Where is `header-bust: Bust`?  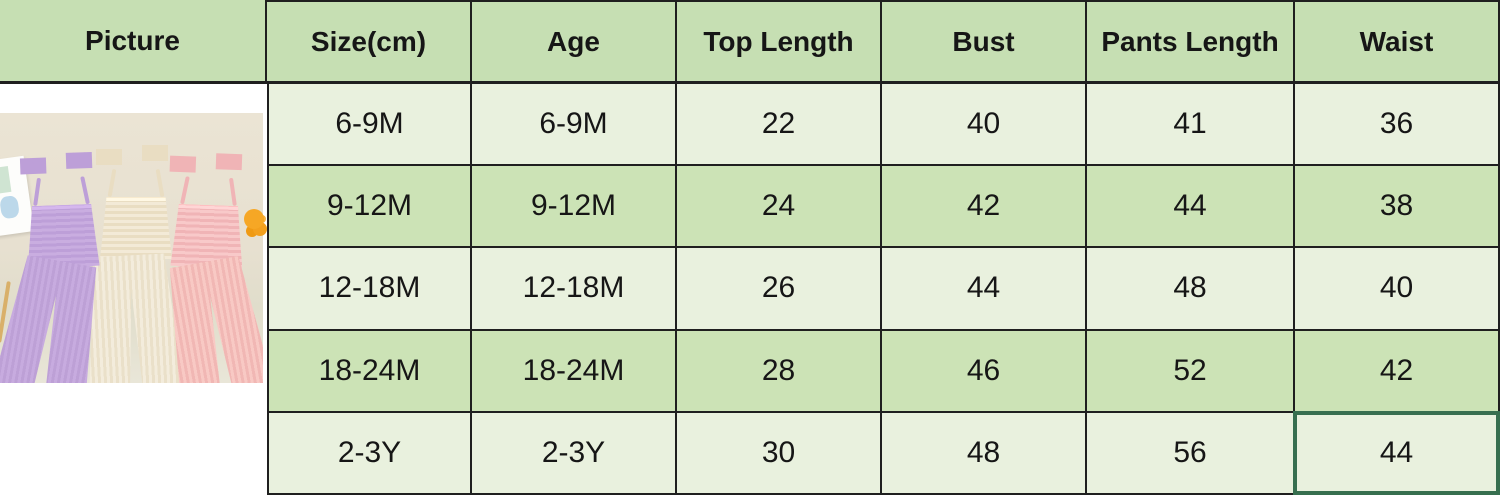
header-bust: Bust is located at coordinates (984, 42).